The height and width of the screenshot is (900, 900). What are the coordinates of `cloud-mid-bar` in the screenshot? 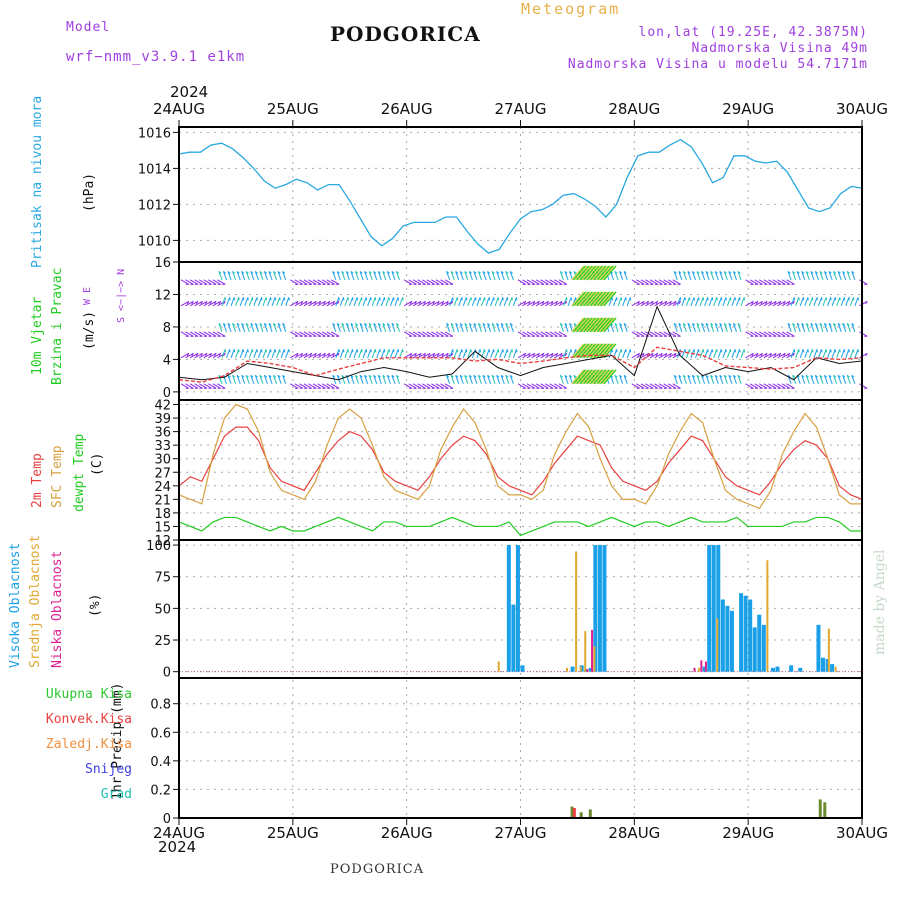 It's located at (580, 669).